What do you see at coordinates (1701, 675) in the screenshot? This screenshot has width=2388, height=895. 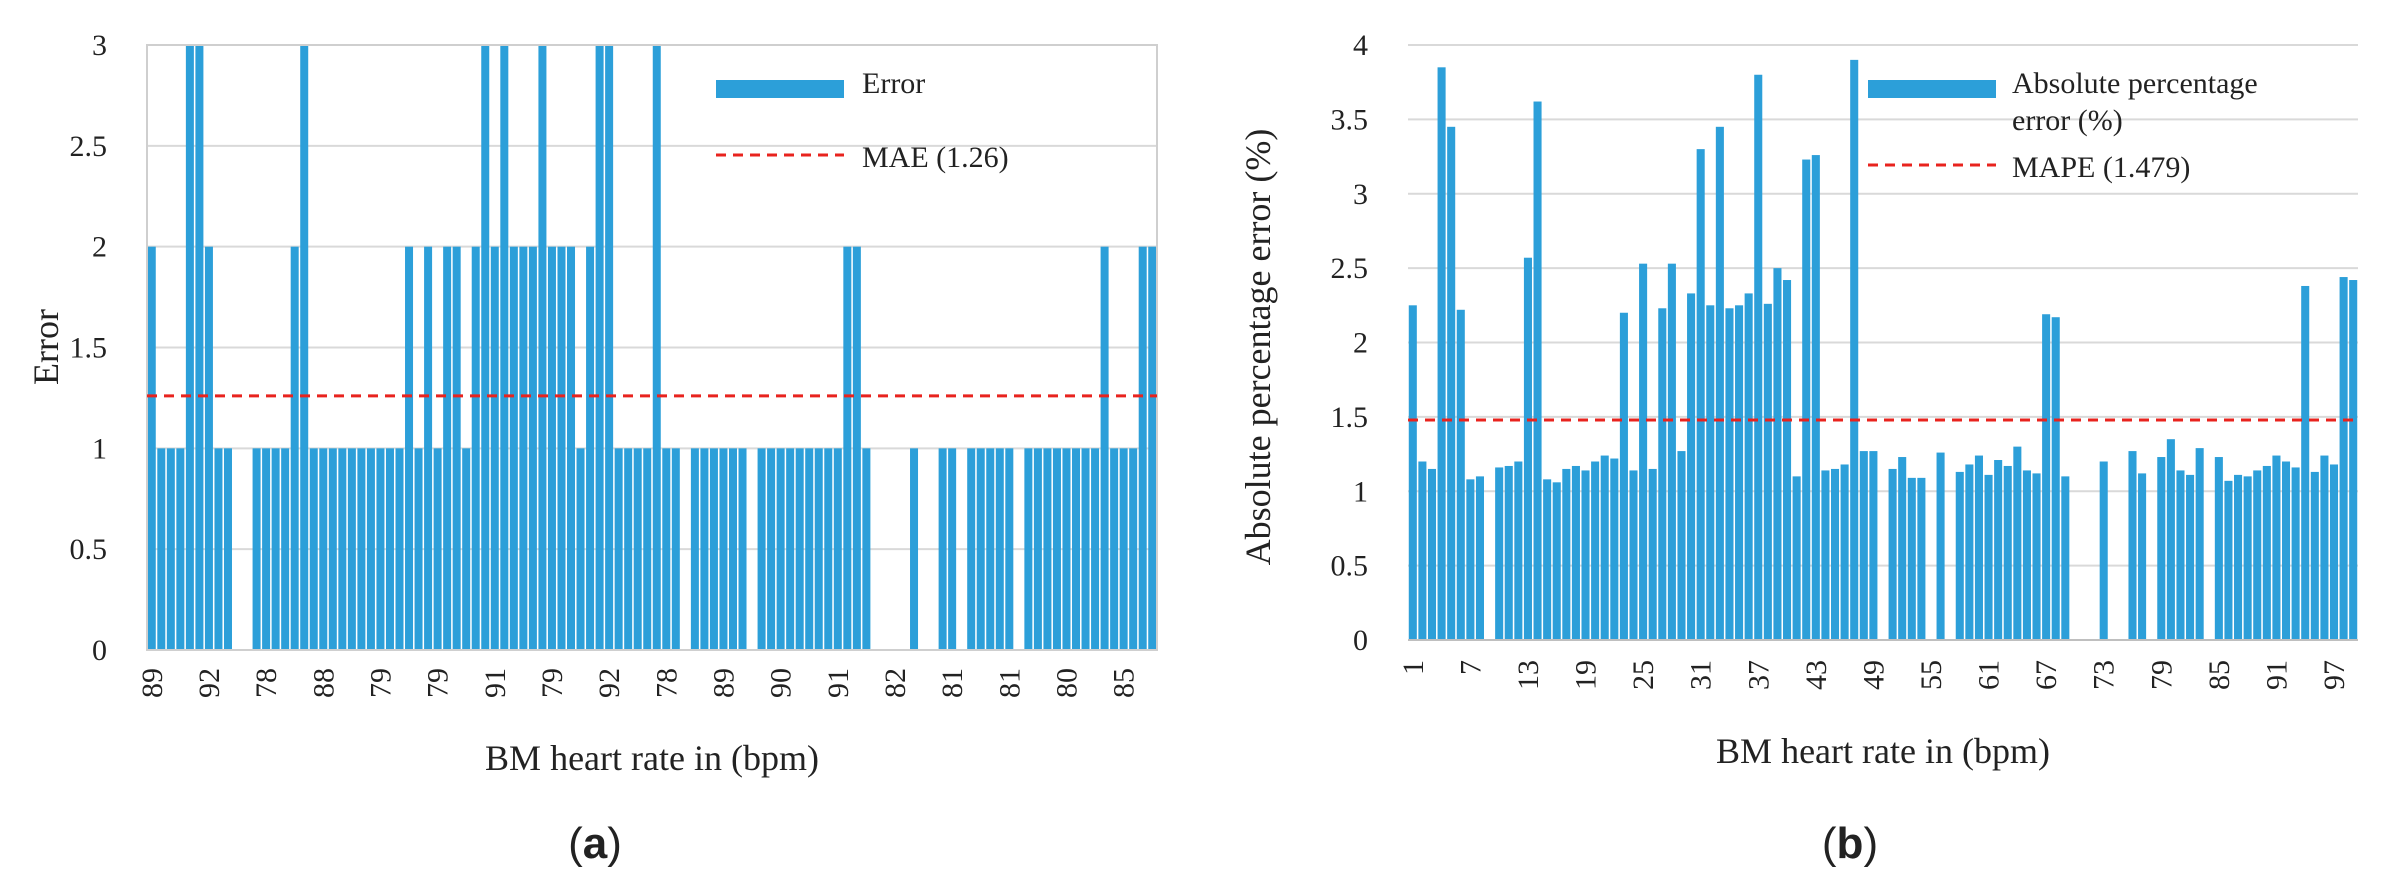 I see `x-tick-label: 31` at bounding box center [1701, 675].